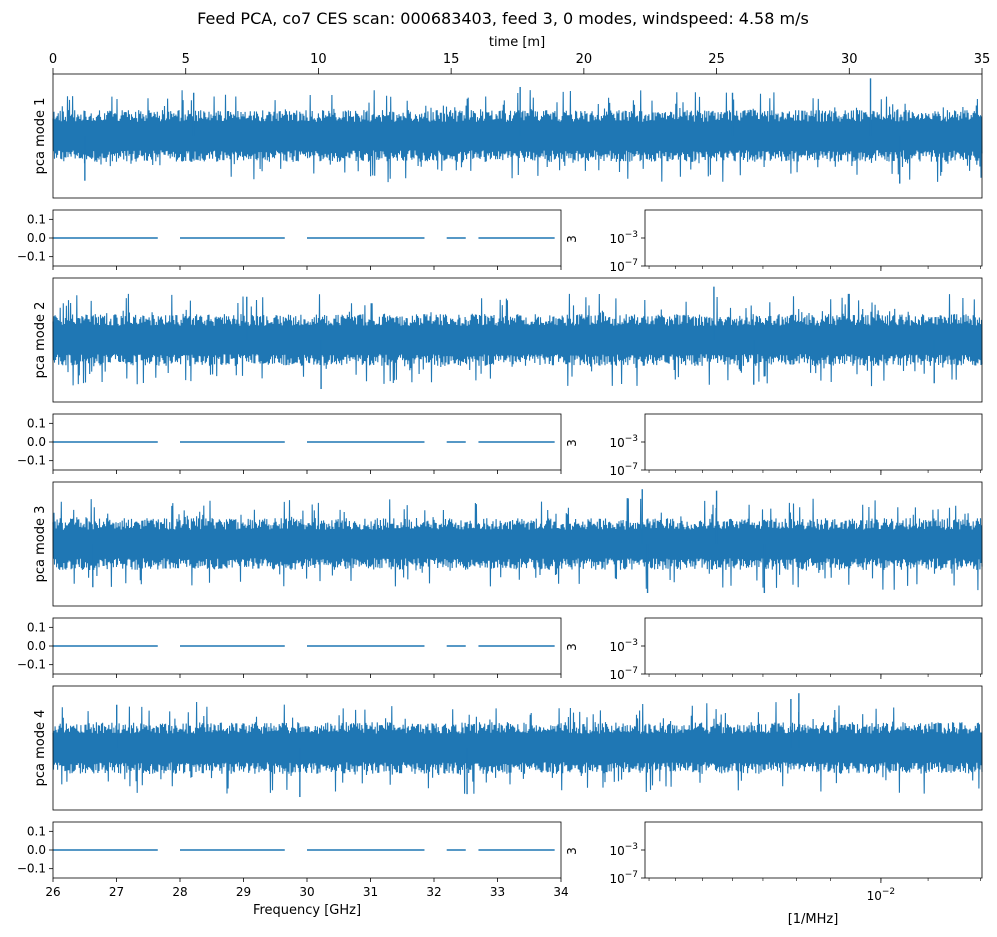 The image size is (997, 937). Describe the element at coordinates (584, 59) in the screenshot. I see `time-axis-tick-label: 20` at that location.